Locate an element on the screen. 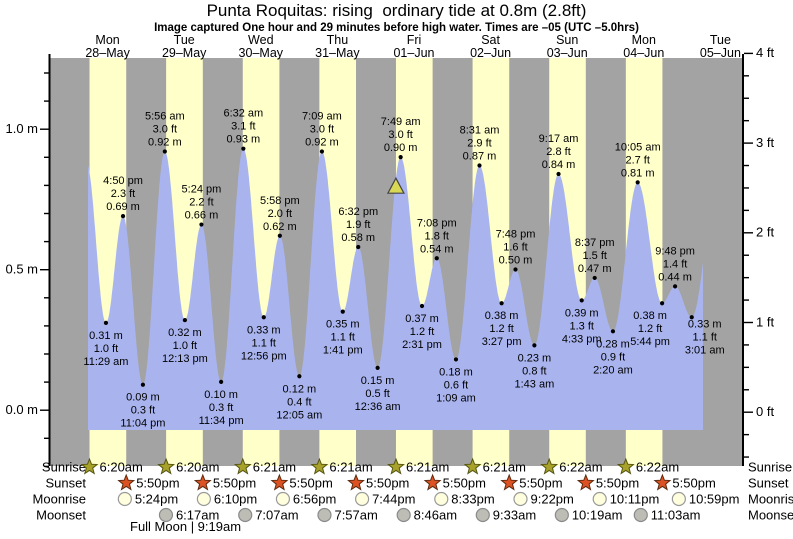  moonset-time: 7:07am is located at coordinates (276, 515).